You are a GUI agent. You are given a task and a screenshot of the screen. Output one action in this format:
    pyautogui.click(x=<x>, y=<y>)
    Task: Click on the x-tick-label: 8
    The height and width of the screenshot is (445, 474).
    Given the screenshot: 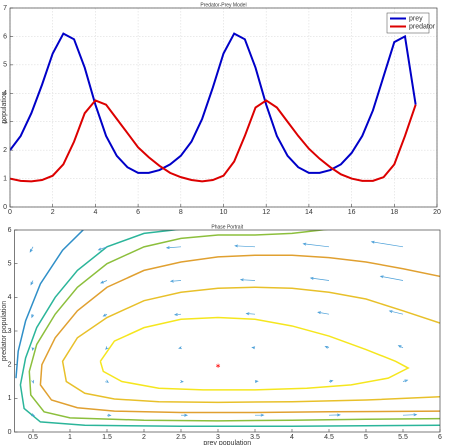 What is the action you would take?
    pyautogui.click(x=181, y=212)
    